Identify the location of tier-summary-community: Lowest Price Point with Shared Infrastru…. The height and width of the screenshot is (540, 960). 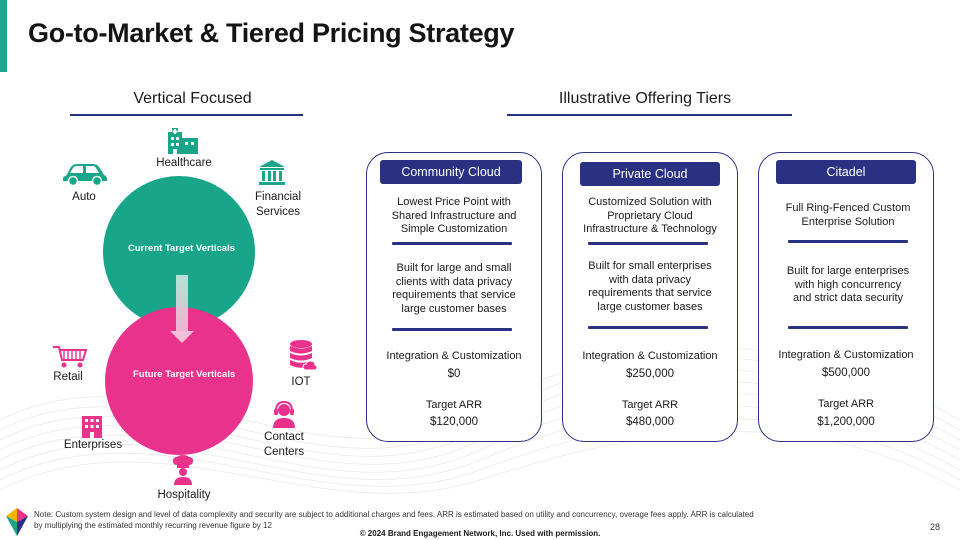
(454, 216).